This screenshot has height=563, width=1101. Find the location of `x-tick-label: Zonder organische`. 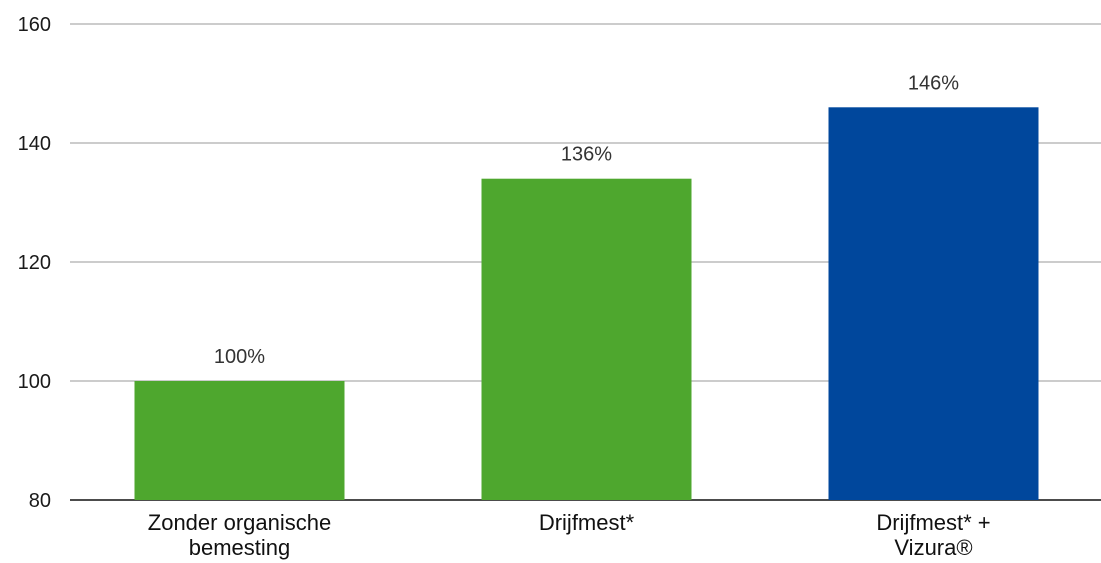

x-tick-label: Zonder organische is located at coordinates (239, 522).